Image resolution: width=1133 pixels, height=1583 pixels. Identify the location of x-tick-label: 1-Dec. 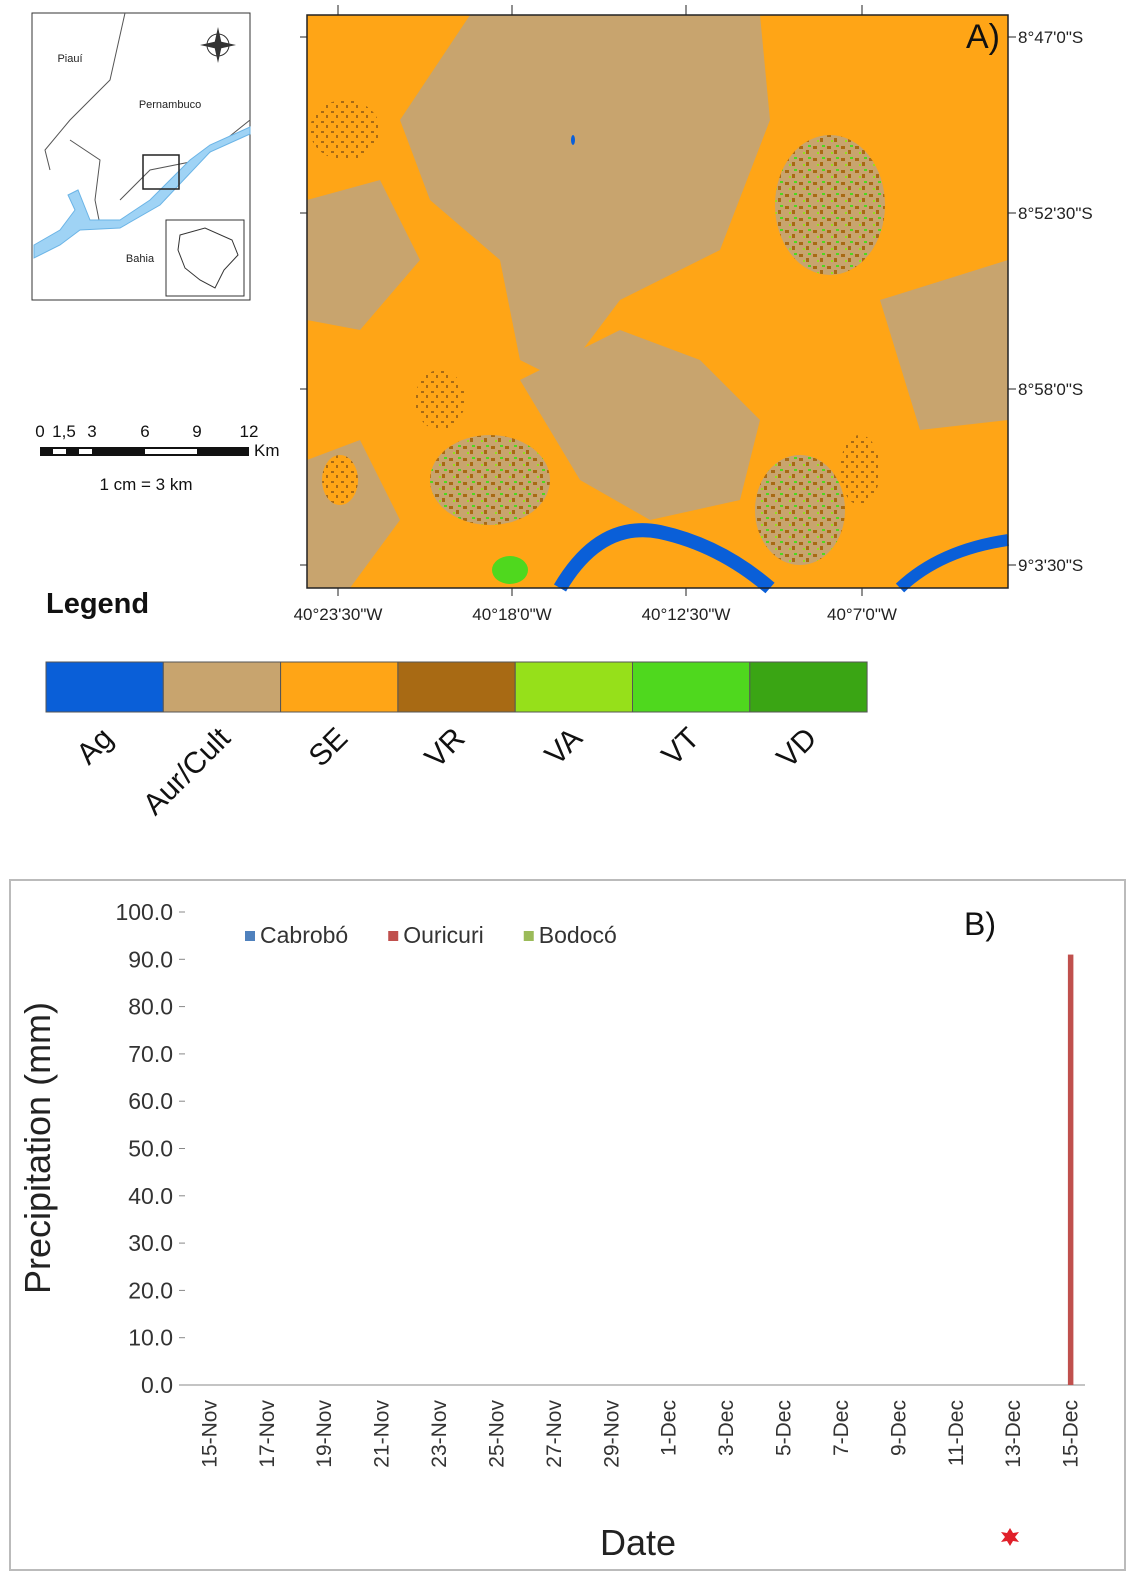
(669, 1428).